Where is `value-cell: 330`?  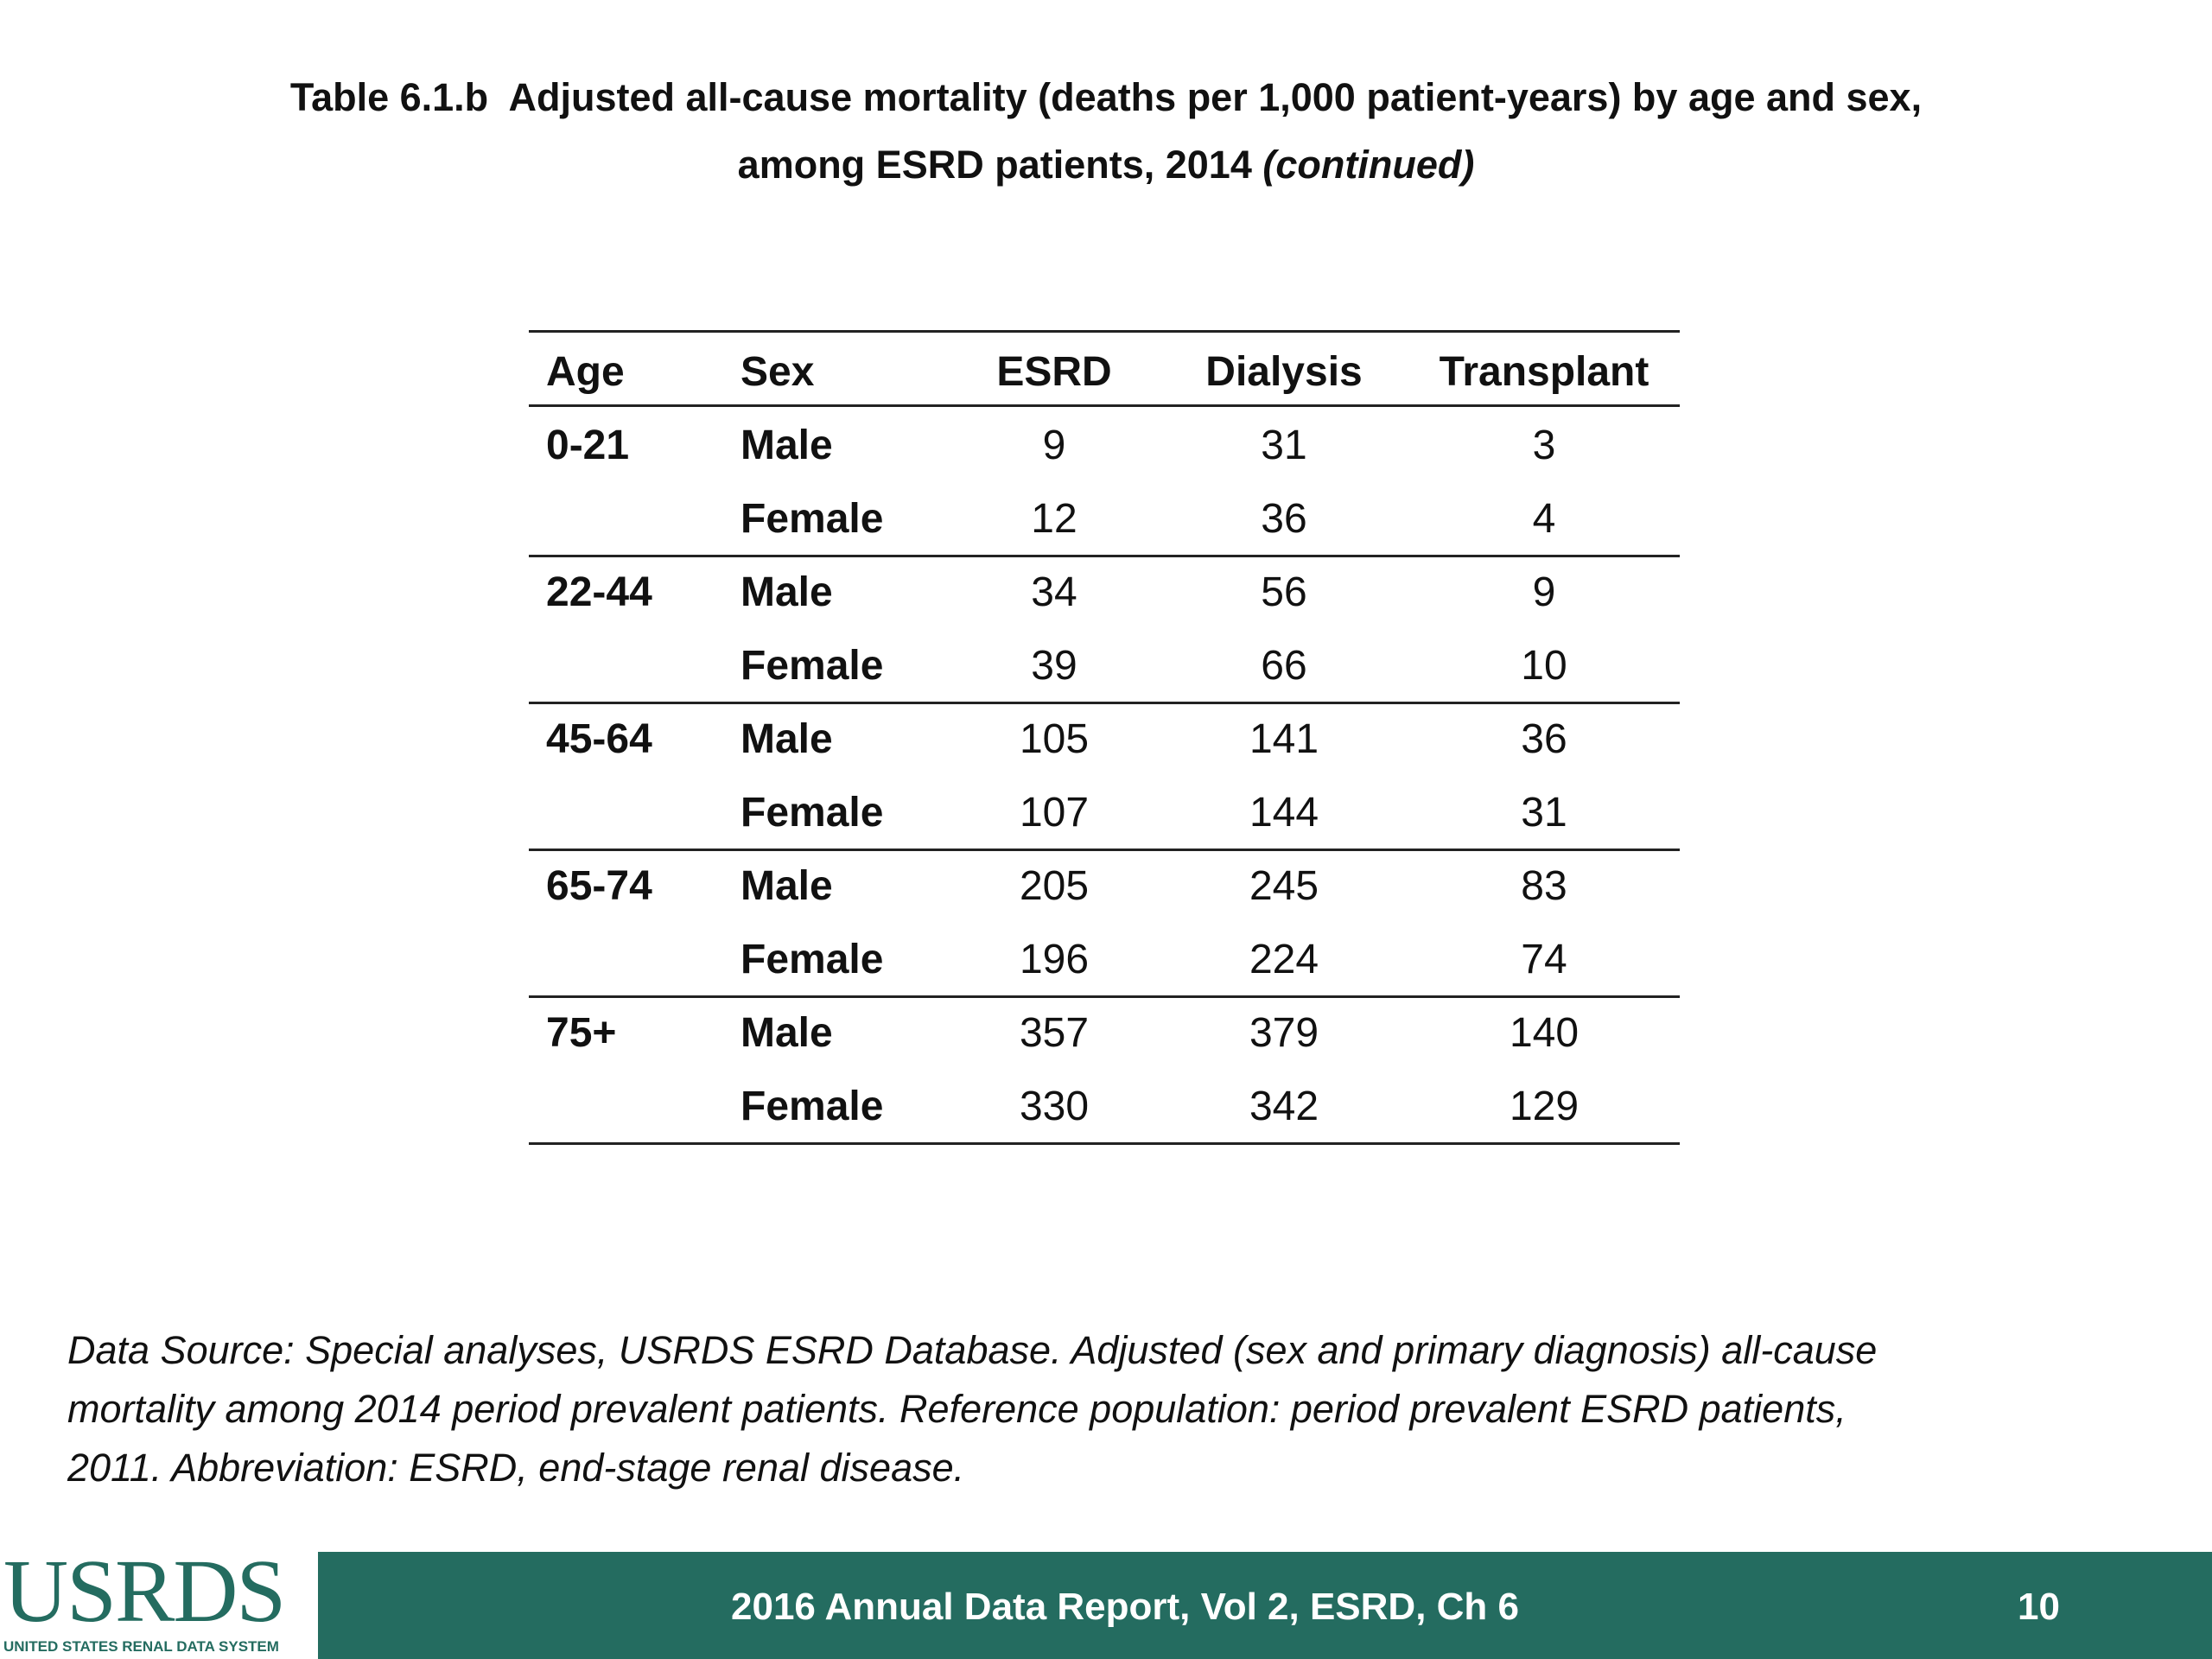
value-cell: 330 is located at coordinates (1054, 1106).